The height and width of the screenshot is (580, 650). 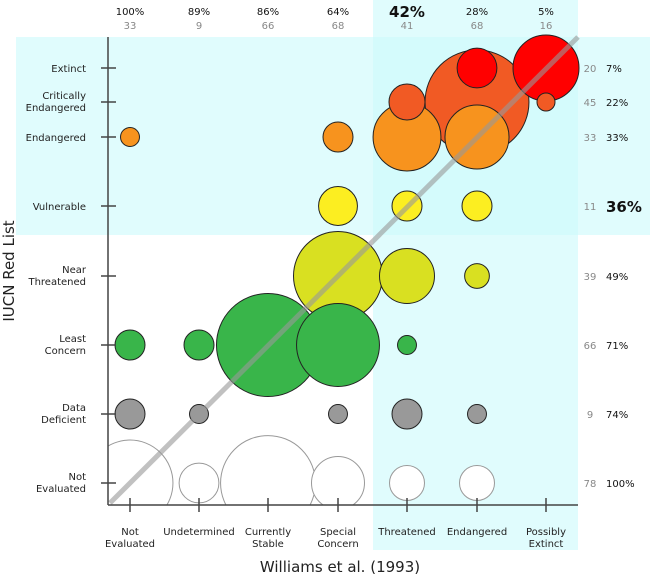 I want to click on x-tick-label-line: Undetermined, so click(x=199, y=532).